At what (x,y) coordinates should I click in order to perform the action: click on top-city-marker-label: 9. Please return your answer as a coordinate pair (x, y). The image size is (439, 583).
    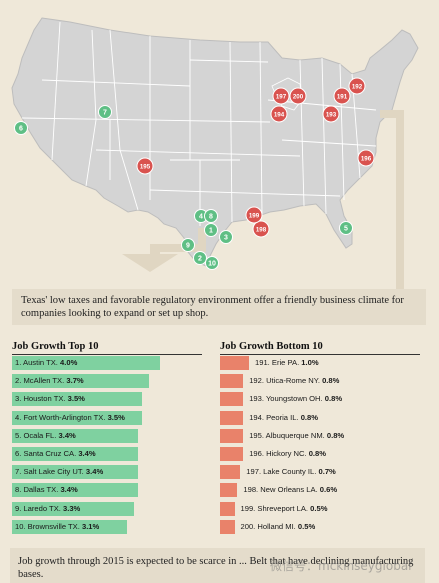
    Looking at the image, I should click on (188, 246).